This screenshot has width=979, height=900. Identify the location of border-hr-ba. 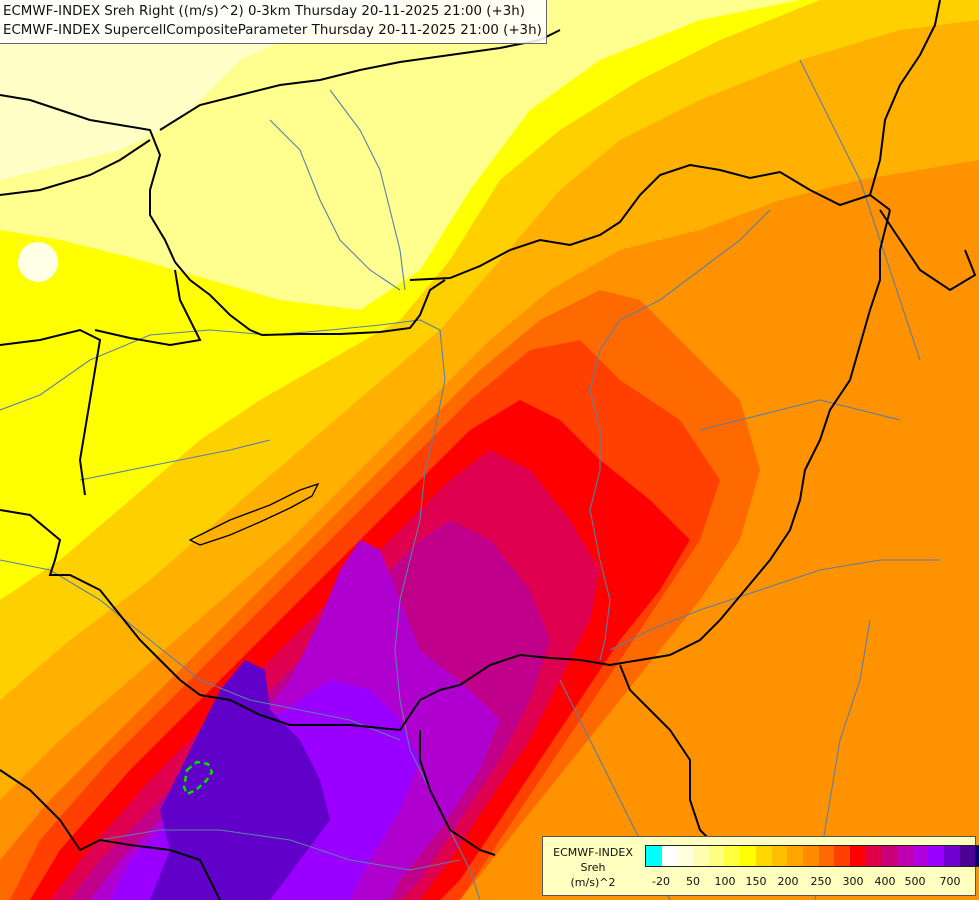
(110, 834).